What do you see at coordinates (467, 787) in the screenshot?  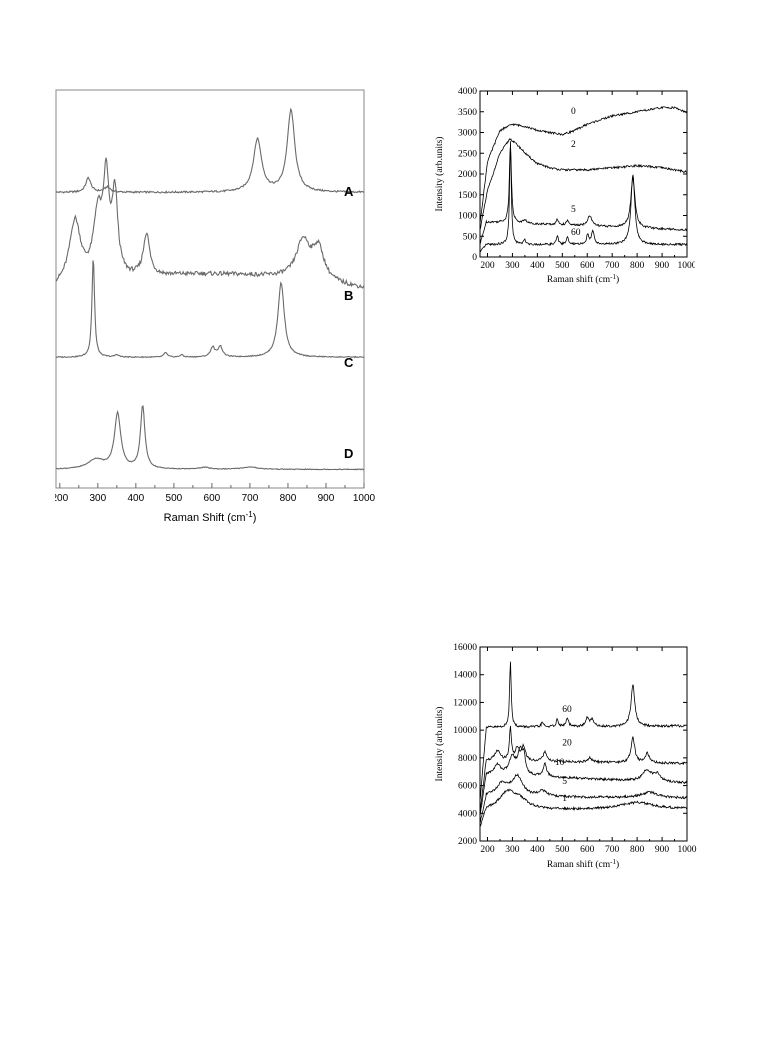 I see `y-tick-label: 6000` at bounding box center [467, 787].